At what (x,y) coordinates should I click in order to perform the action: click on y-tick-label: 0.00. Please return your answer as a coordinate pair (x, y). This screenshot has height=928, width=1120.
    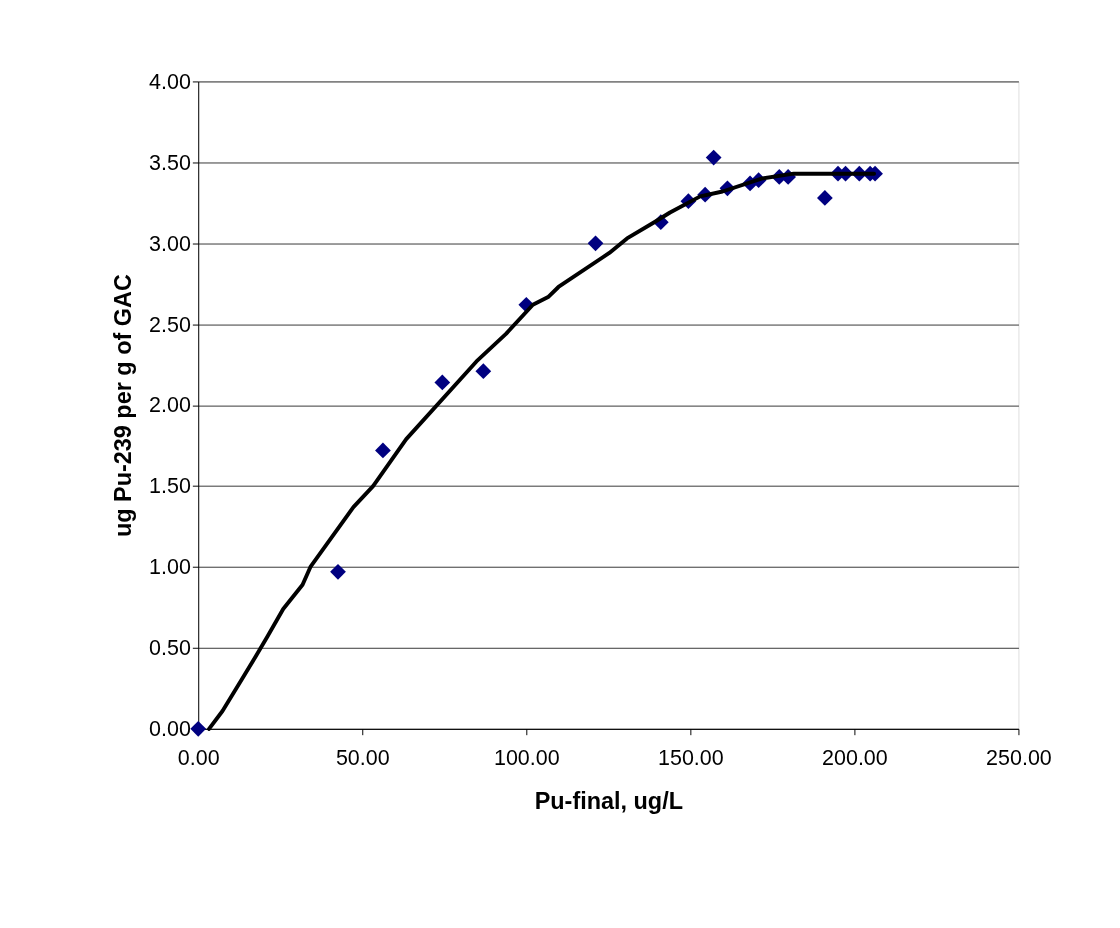
    Looking at the image, I should click on (170, 729).